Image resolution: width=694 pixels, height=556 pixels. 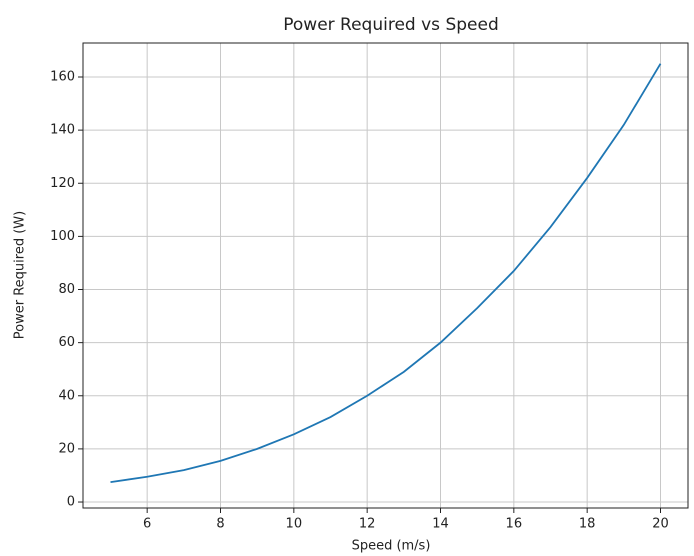 What do you see at coordinates (440, 524) in the screenshot?
I see `x-tick-label: 14` at bounding box center [440, 524].